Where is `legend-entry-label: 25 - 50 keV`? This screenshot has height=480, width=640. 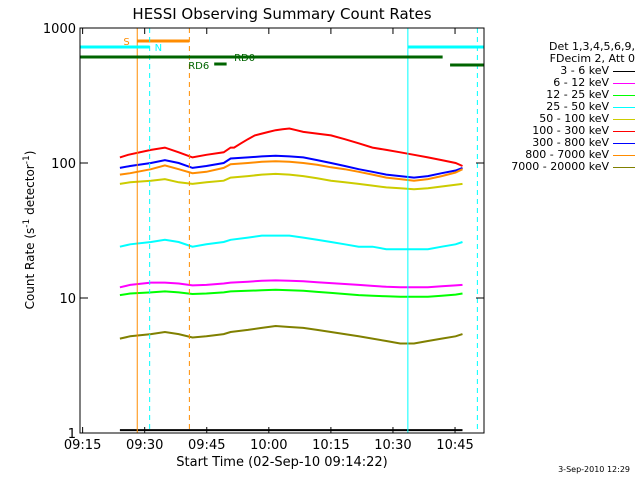
legend-entry-label: 25 - 50 keV is located at coordinates (577, 106).